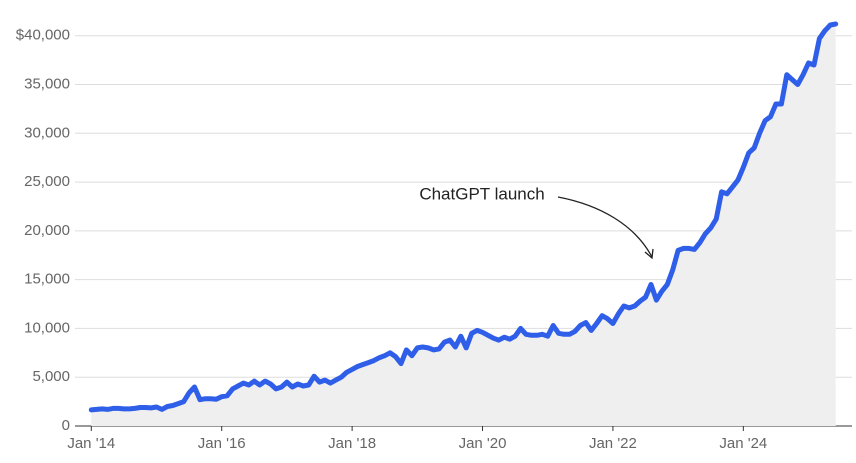  What do you see at coordinates (481, 193) in the screenshot?
I see `annotation: ChatGPT launch` at bounding box center [481, 193].